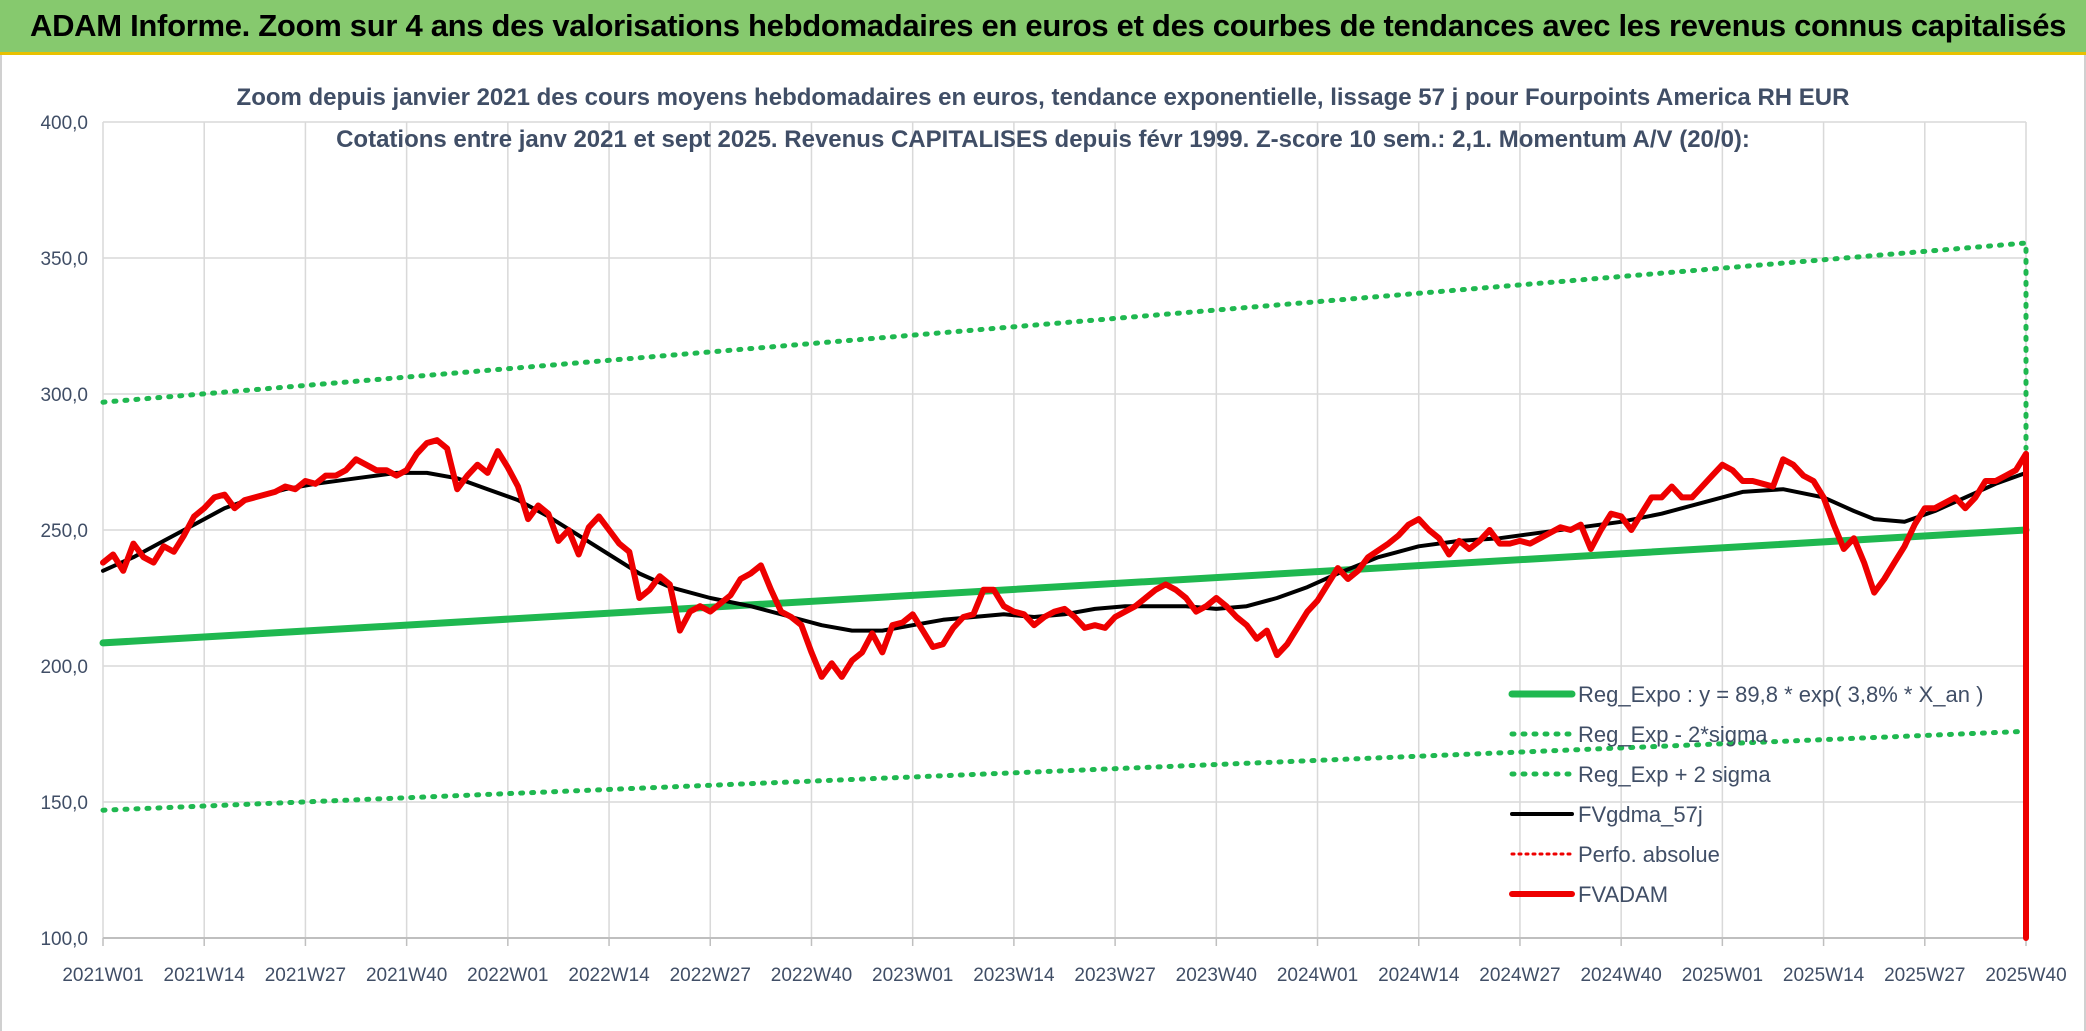  I want to click on y-tick-label: 200,0, so click(64, 667).